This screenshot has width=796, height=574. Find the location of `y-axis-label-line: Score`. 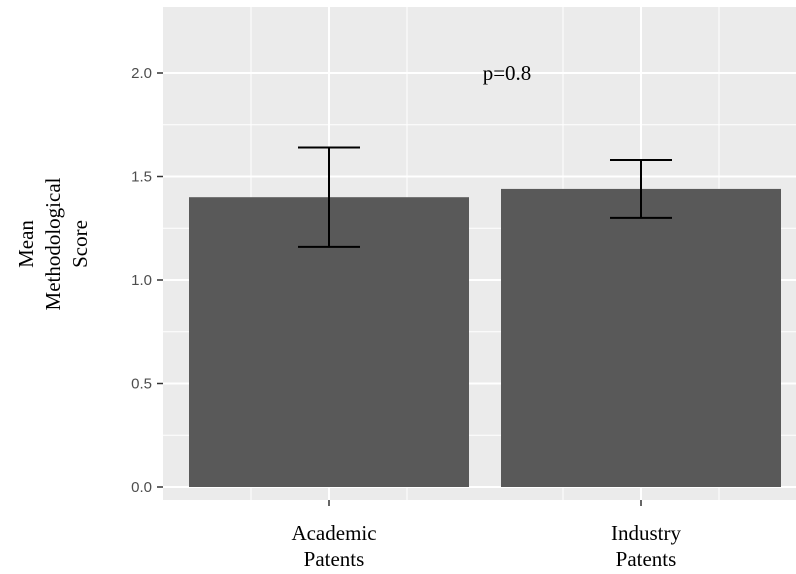

y-axis-label-line: Score is located at coordinates (80, 244).